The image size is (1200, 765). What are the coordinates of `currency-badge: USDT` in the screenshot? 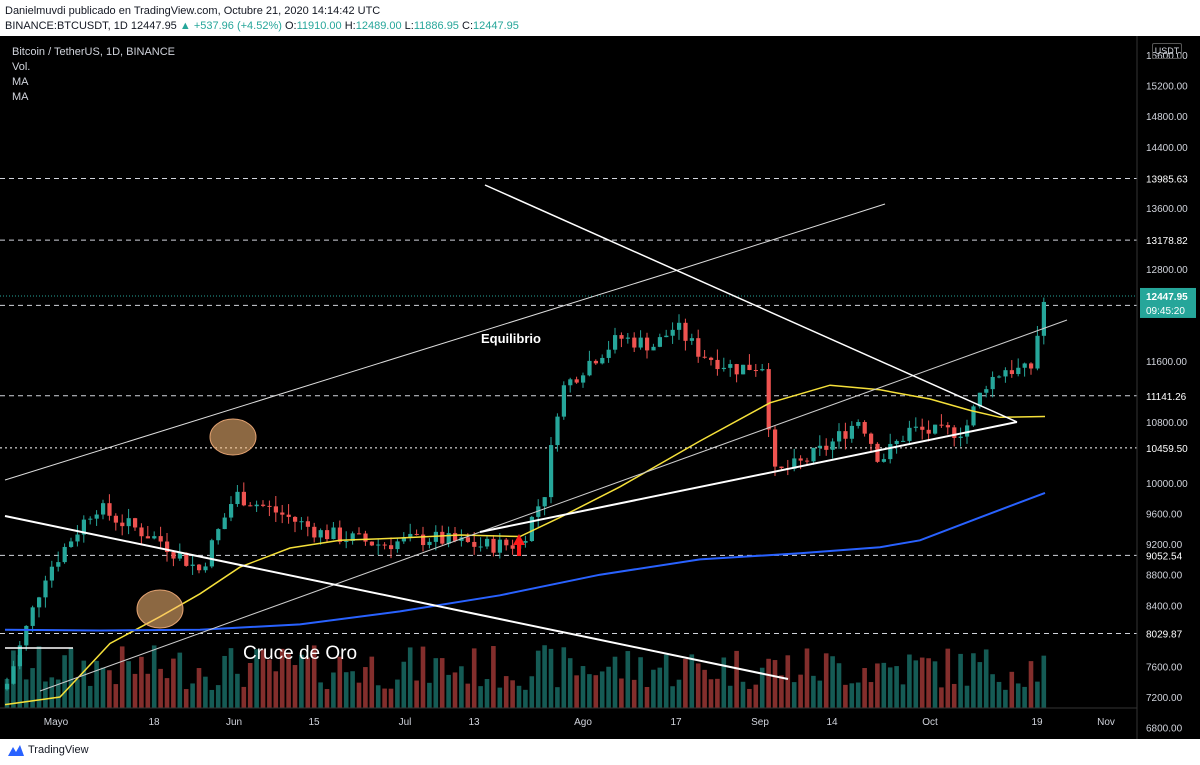 It's located at (1167, 51).